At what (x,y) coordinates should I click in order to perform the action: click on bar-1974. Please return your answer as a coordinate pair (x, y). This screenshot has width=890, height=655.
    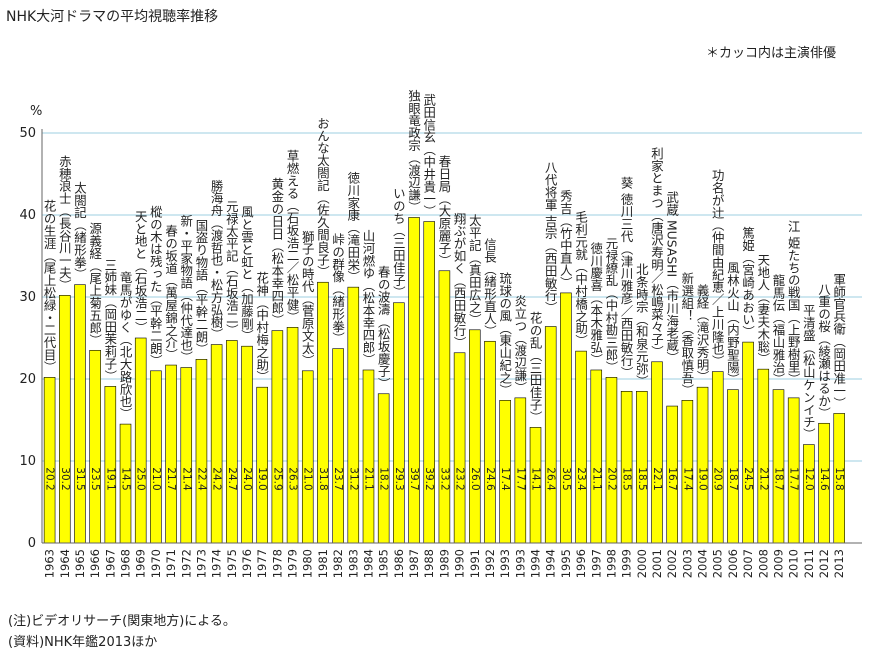
    Looking at the image, I should click on (216, 444).